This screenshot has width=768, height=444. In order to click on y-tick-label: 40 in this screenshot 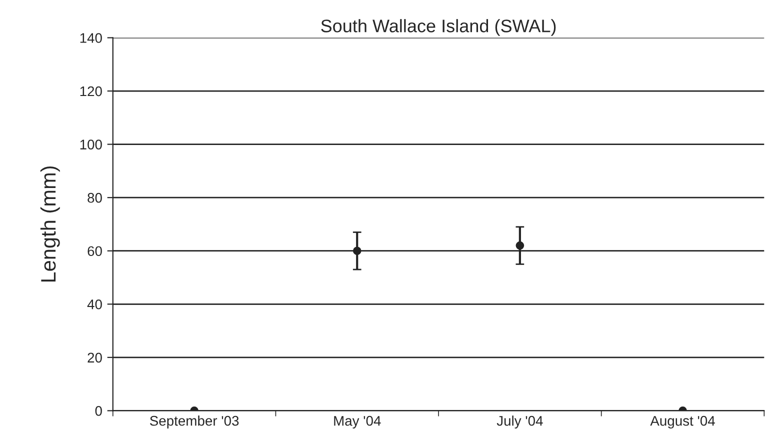, I will do `click(94, 304)`.